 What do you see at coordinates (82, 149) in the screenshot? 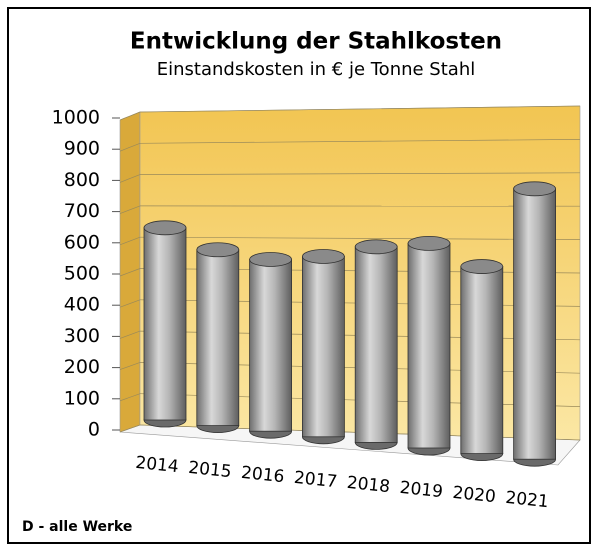
I see `y-tick-label: 900` at bounding box center [82, 149].